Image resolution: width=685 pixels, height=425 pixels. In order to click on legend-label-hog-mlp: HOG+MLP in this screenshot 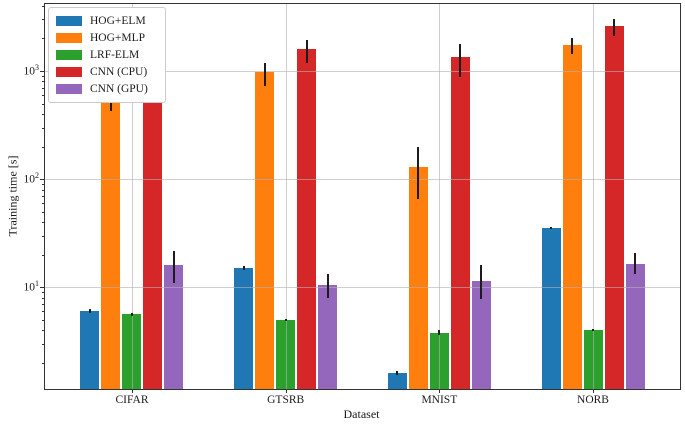, I will do `click(118, 38)`.